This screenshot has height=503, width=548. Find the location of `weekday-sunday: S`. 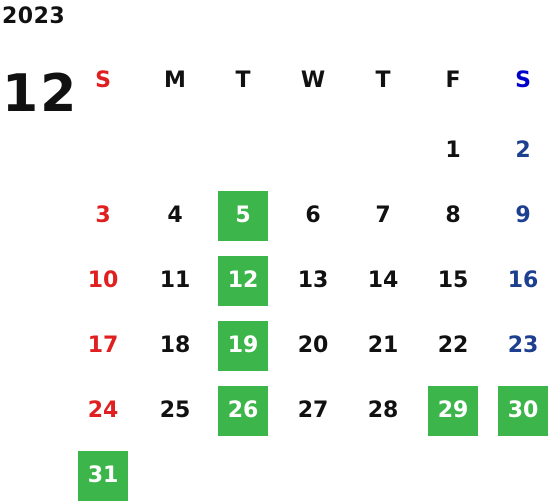

weekday-sunday: S is located at coordinates (103, 80).